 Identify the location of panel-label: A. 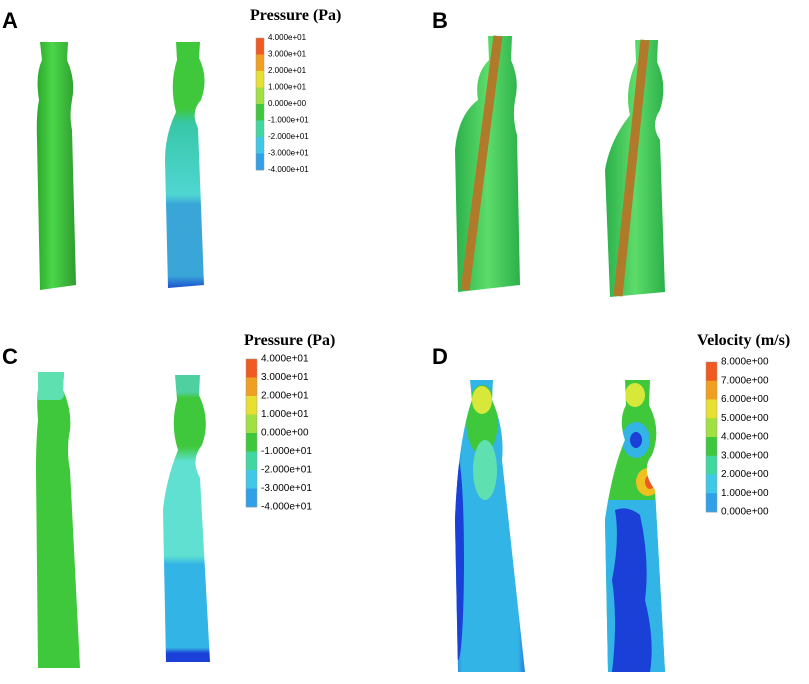
(10, 20).